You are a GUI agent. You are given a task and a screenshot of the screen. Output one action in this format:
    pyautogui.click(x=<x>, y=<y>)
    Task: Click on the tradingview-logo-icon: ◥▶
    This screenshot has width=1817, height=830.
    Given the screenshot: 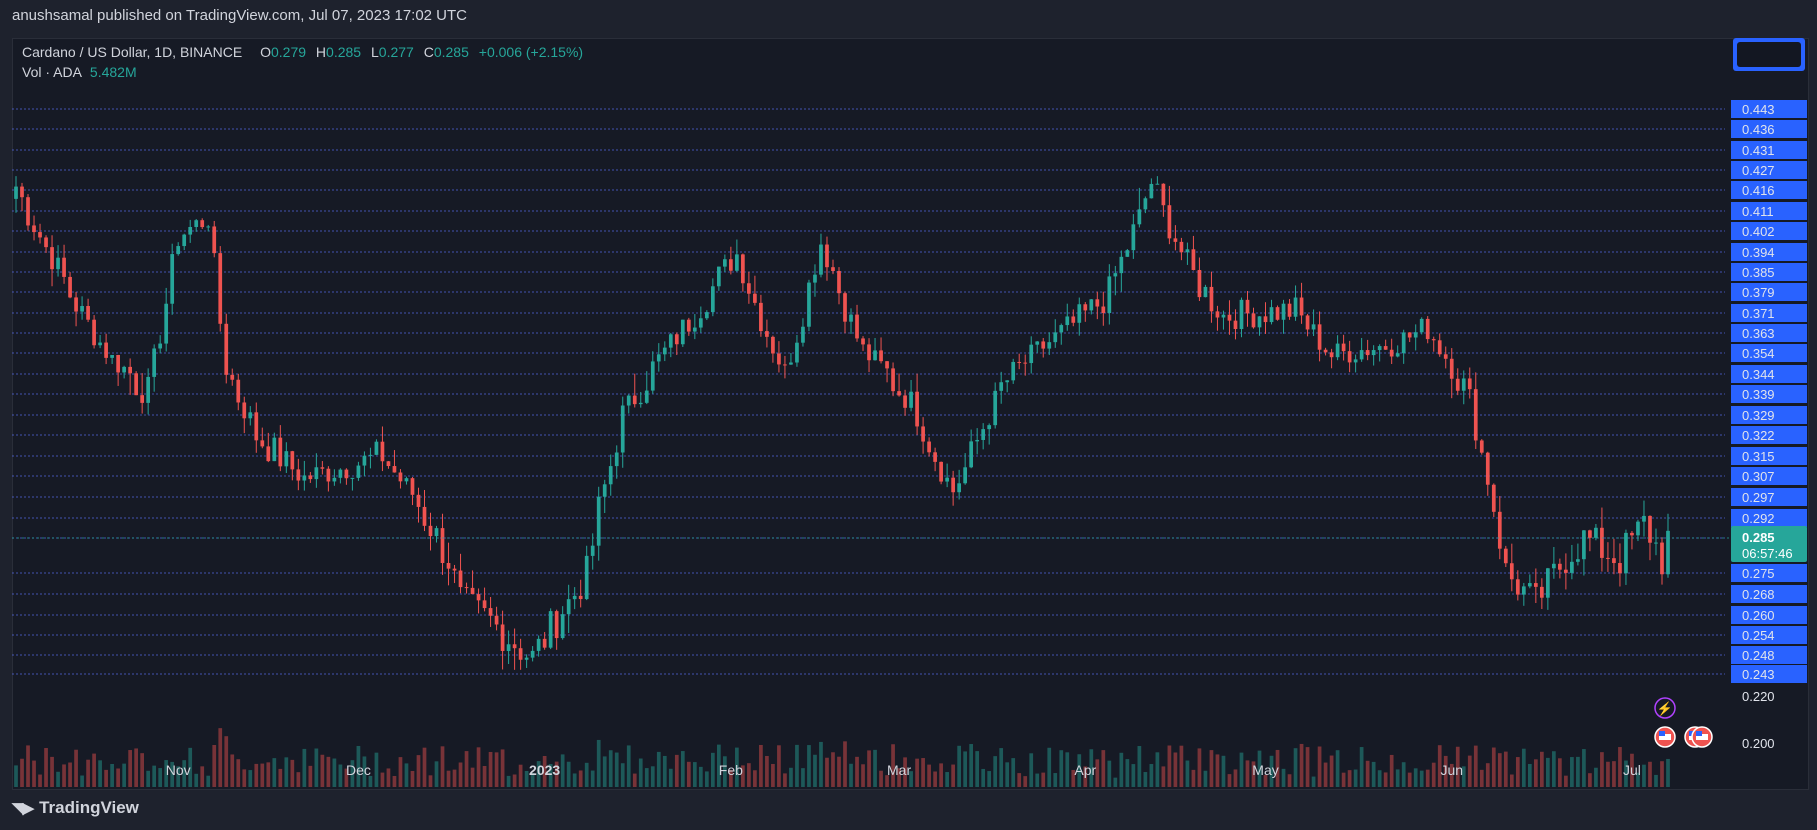 What is the action you would take?
    pyautogui.click(x=23, y=808)
    